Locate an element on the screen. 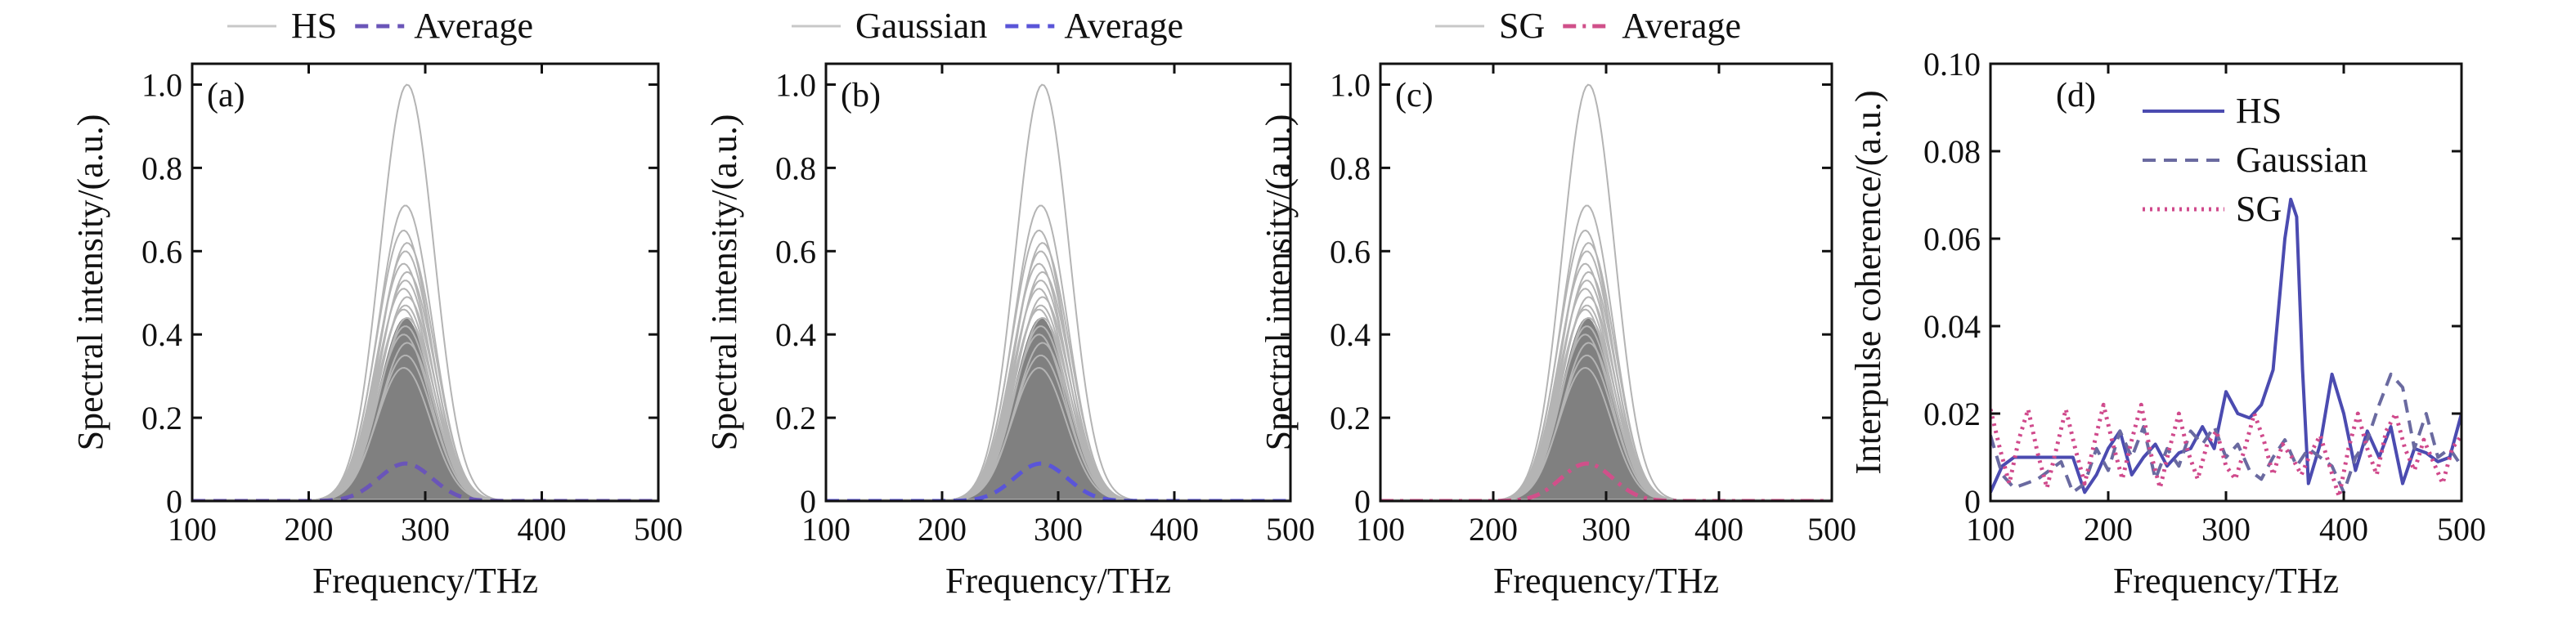  panel-label: (b) is located at coordinates (861, 95).